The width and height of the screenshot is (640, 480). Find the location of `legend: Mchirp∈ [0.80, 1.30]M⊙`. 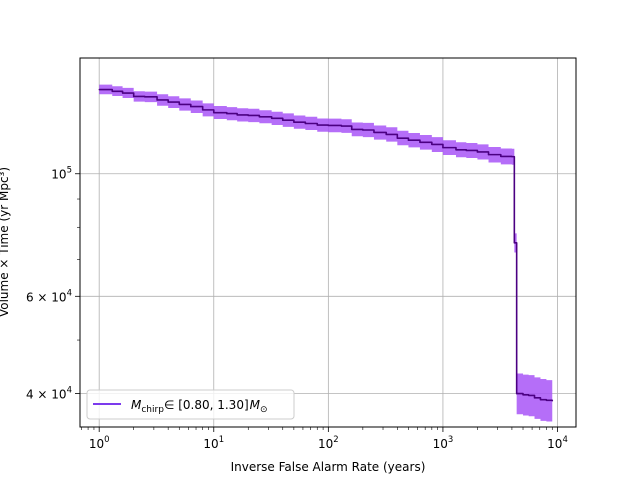

legend: Mchirp∈ [0.80, 1.30]M⊙ is located at coordinates (190, 404).